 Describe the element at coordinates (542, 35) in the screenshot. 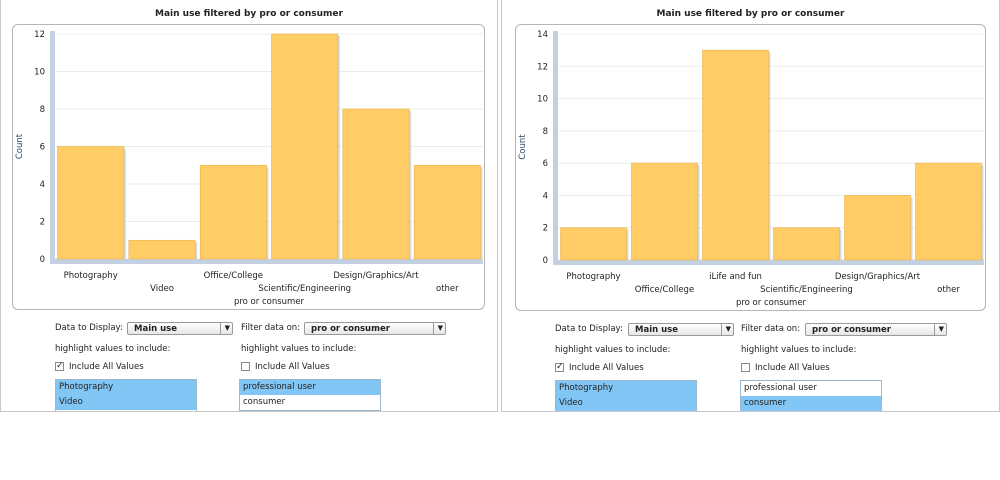

I see `y-tick-label: 14` at that location.